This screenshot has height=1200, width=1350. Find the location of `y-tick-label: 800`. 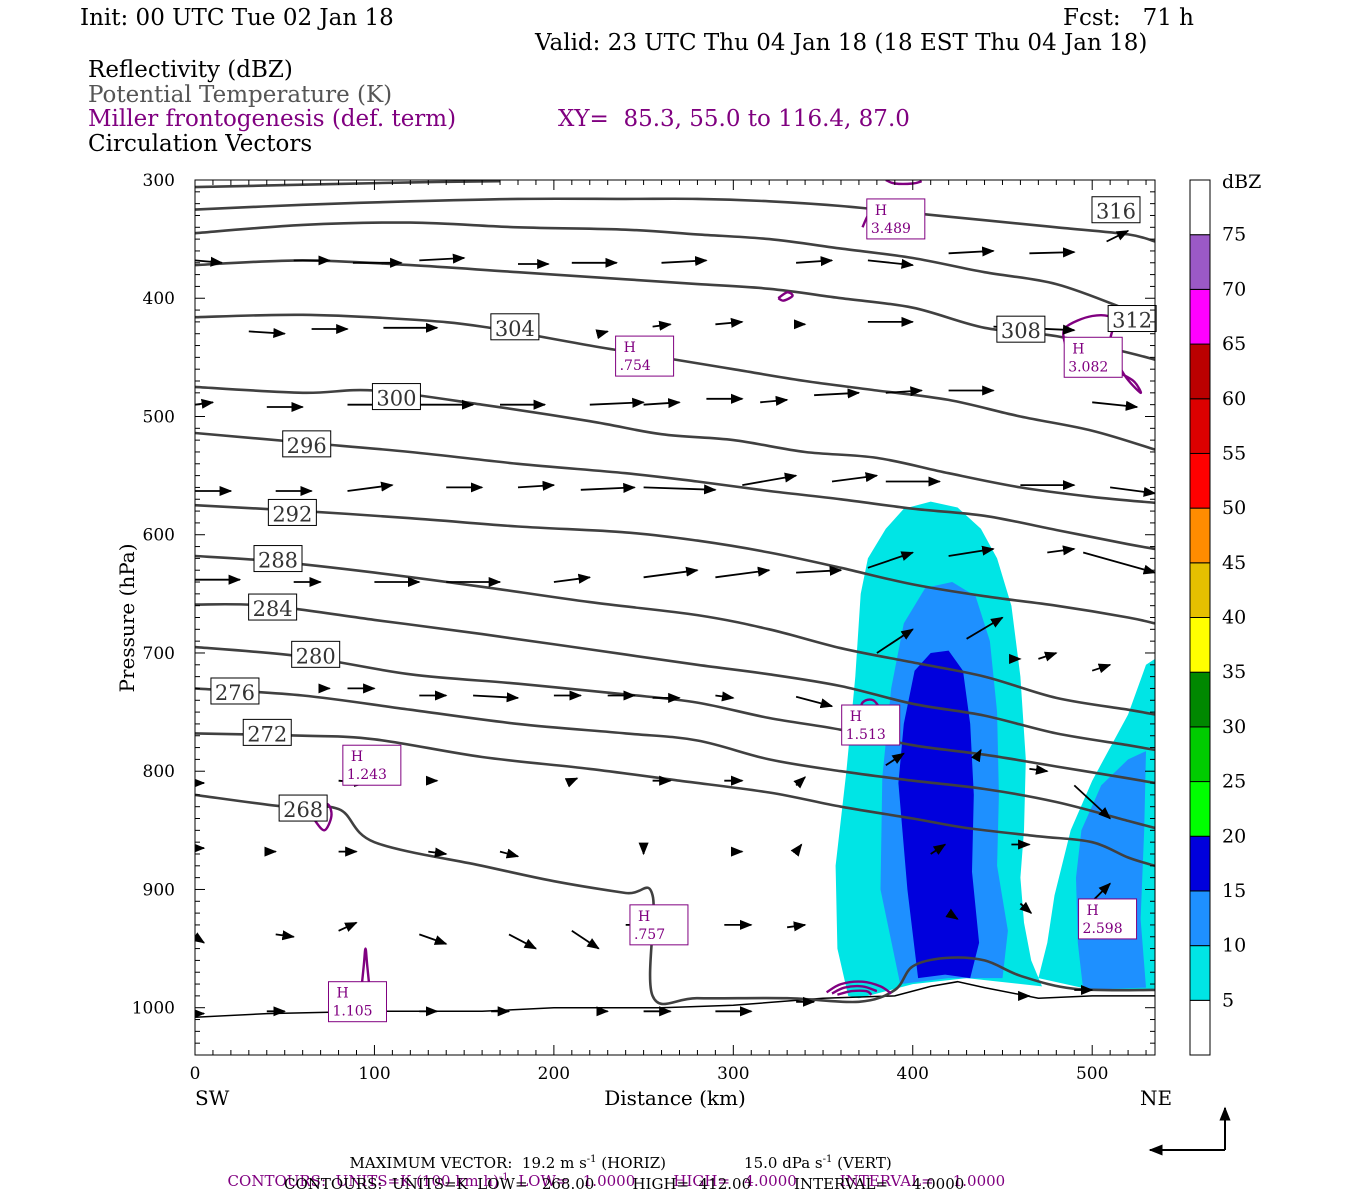

y-tick-label: 800 is located at coordinates (159, 772).